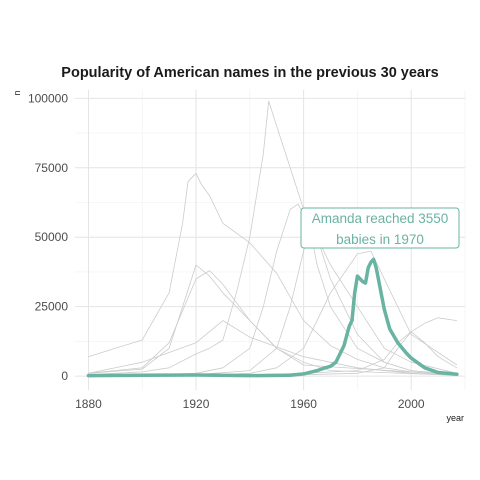  I want to click on x-tick-label: 2000, so click(411, 404).